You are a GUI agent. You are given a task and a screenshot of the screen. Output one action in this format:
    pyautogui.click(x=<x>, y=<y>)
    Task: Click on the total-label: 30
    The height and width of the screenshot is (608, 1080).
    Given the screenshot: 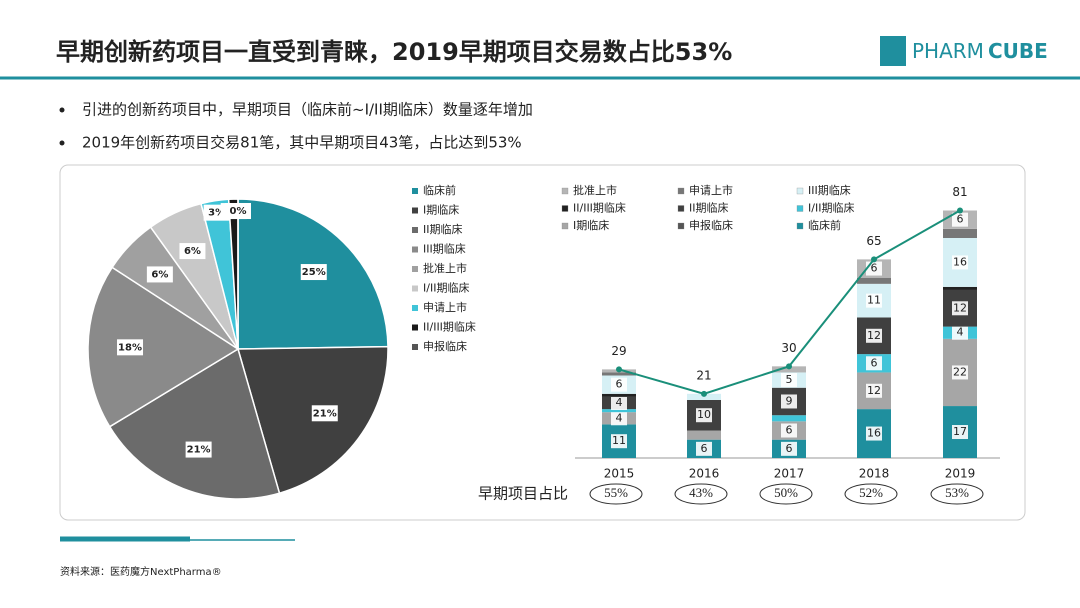 What is the action you would take?
    pyautogui.click(x=788, y=348)
    